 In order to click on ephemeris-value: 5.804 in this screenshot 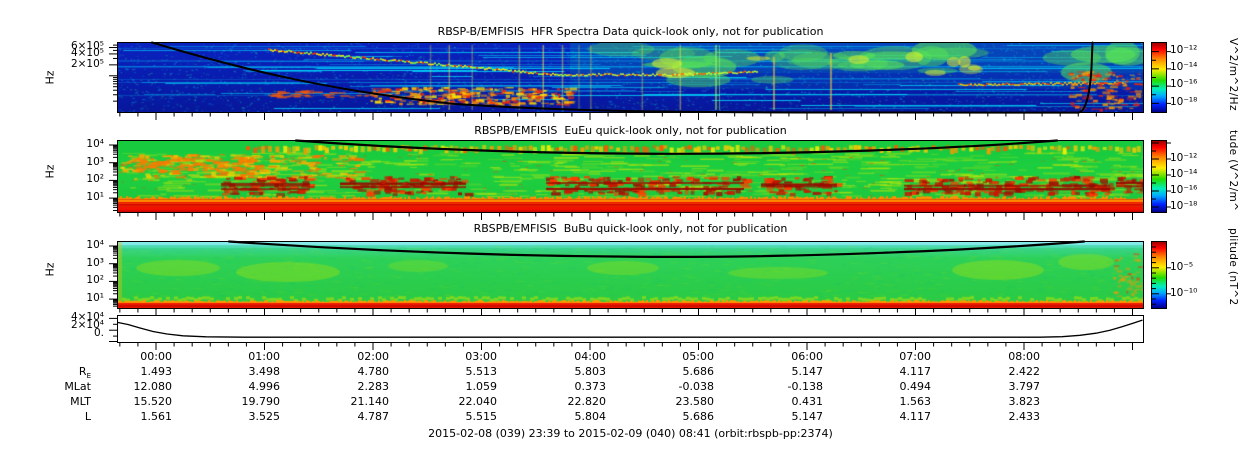, I will do `click(590, 416)`.